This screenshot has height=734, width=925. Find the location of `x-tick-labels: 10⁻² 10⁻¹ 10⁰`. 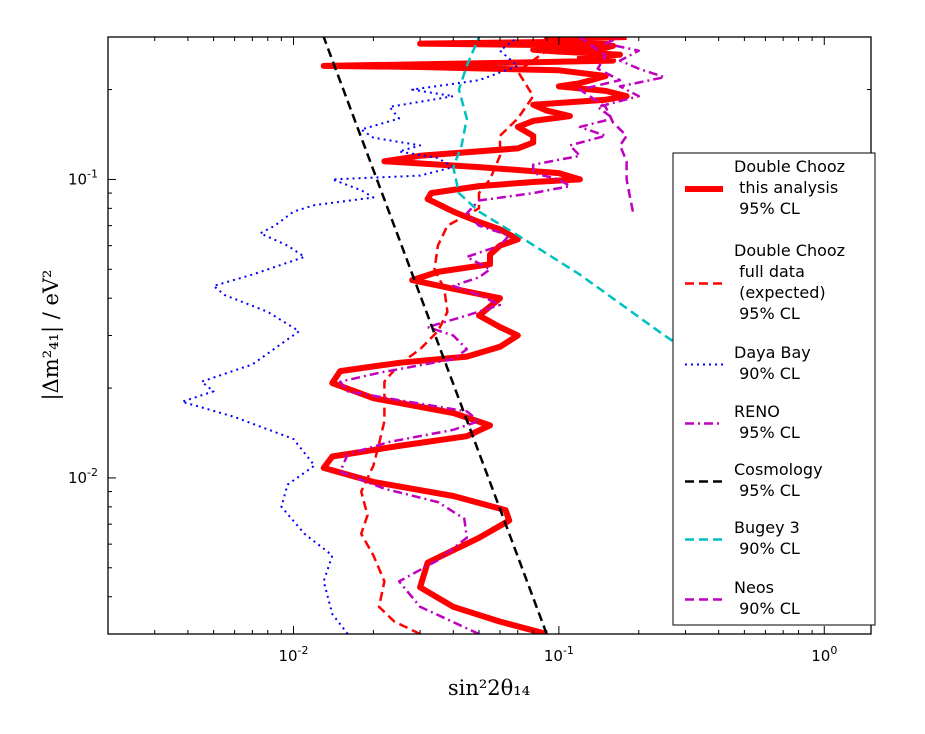

x-tick-labels: 10⁻² 10⁻¹ 10⁰ is located at coordinates (557, 654).